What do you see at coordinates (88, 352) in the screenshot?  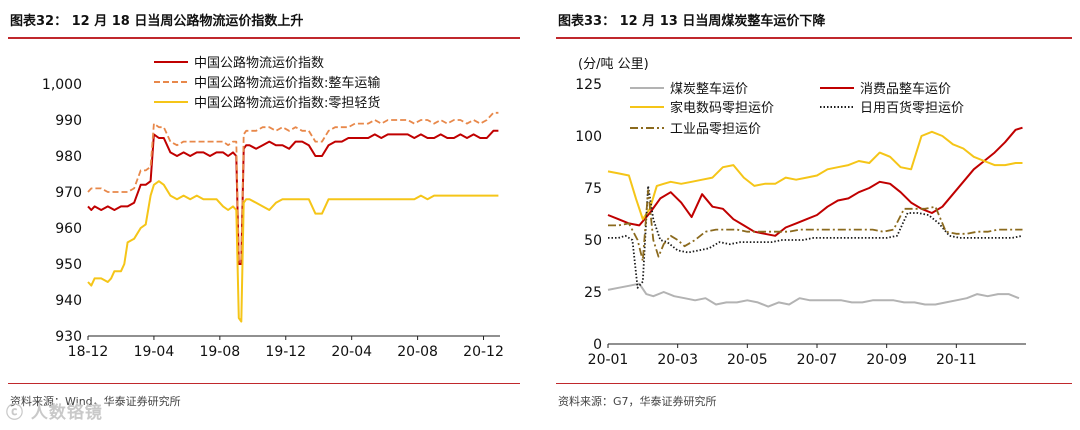 I see `left-xtick-label: 18-12` at bounding box center [88, 352].